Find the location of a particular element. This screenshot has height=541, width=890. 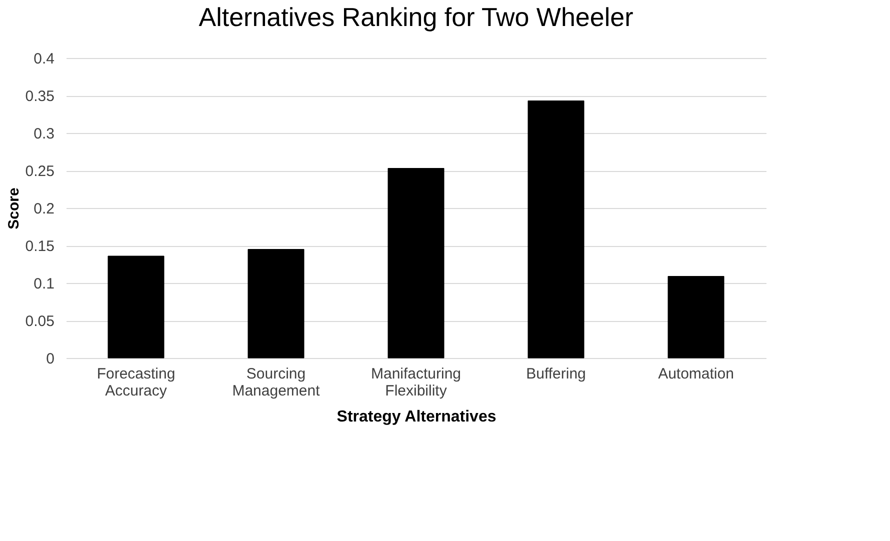

x-tick-label: Manifacturing Flexibility is located at coordinates (416, 383).